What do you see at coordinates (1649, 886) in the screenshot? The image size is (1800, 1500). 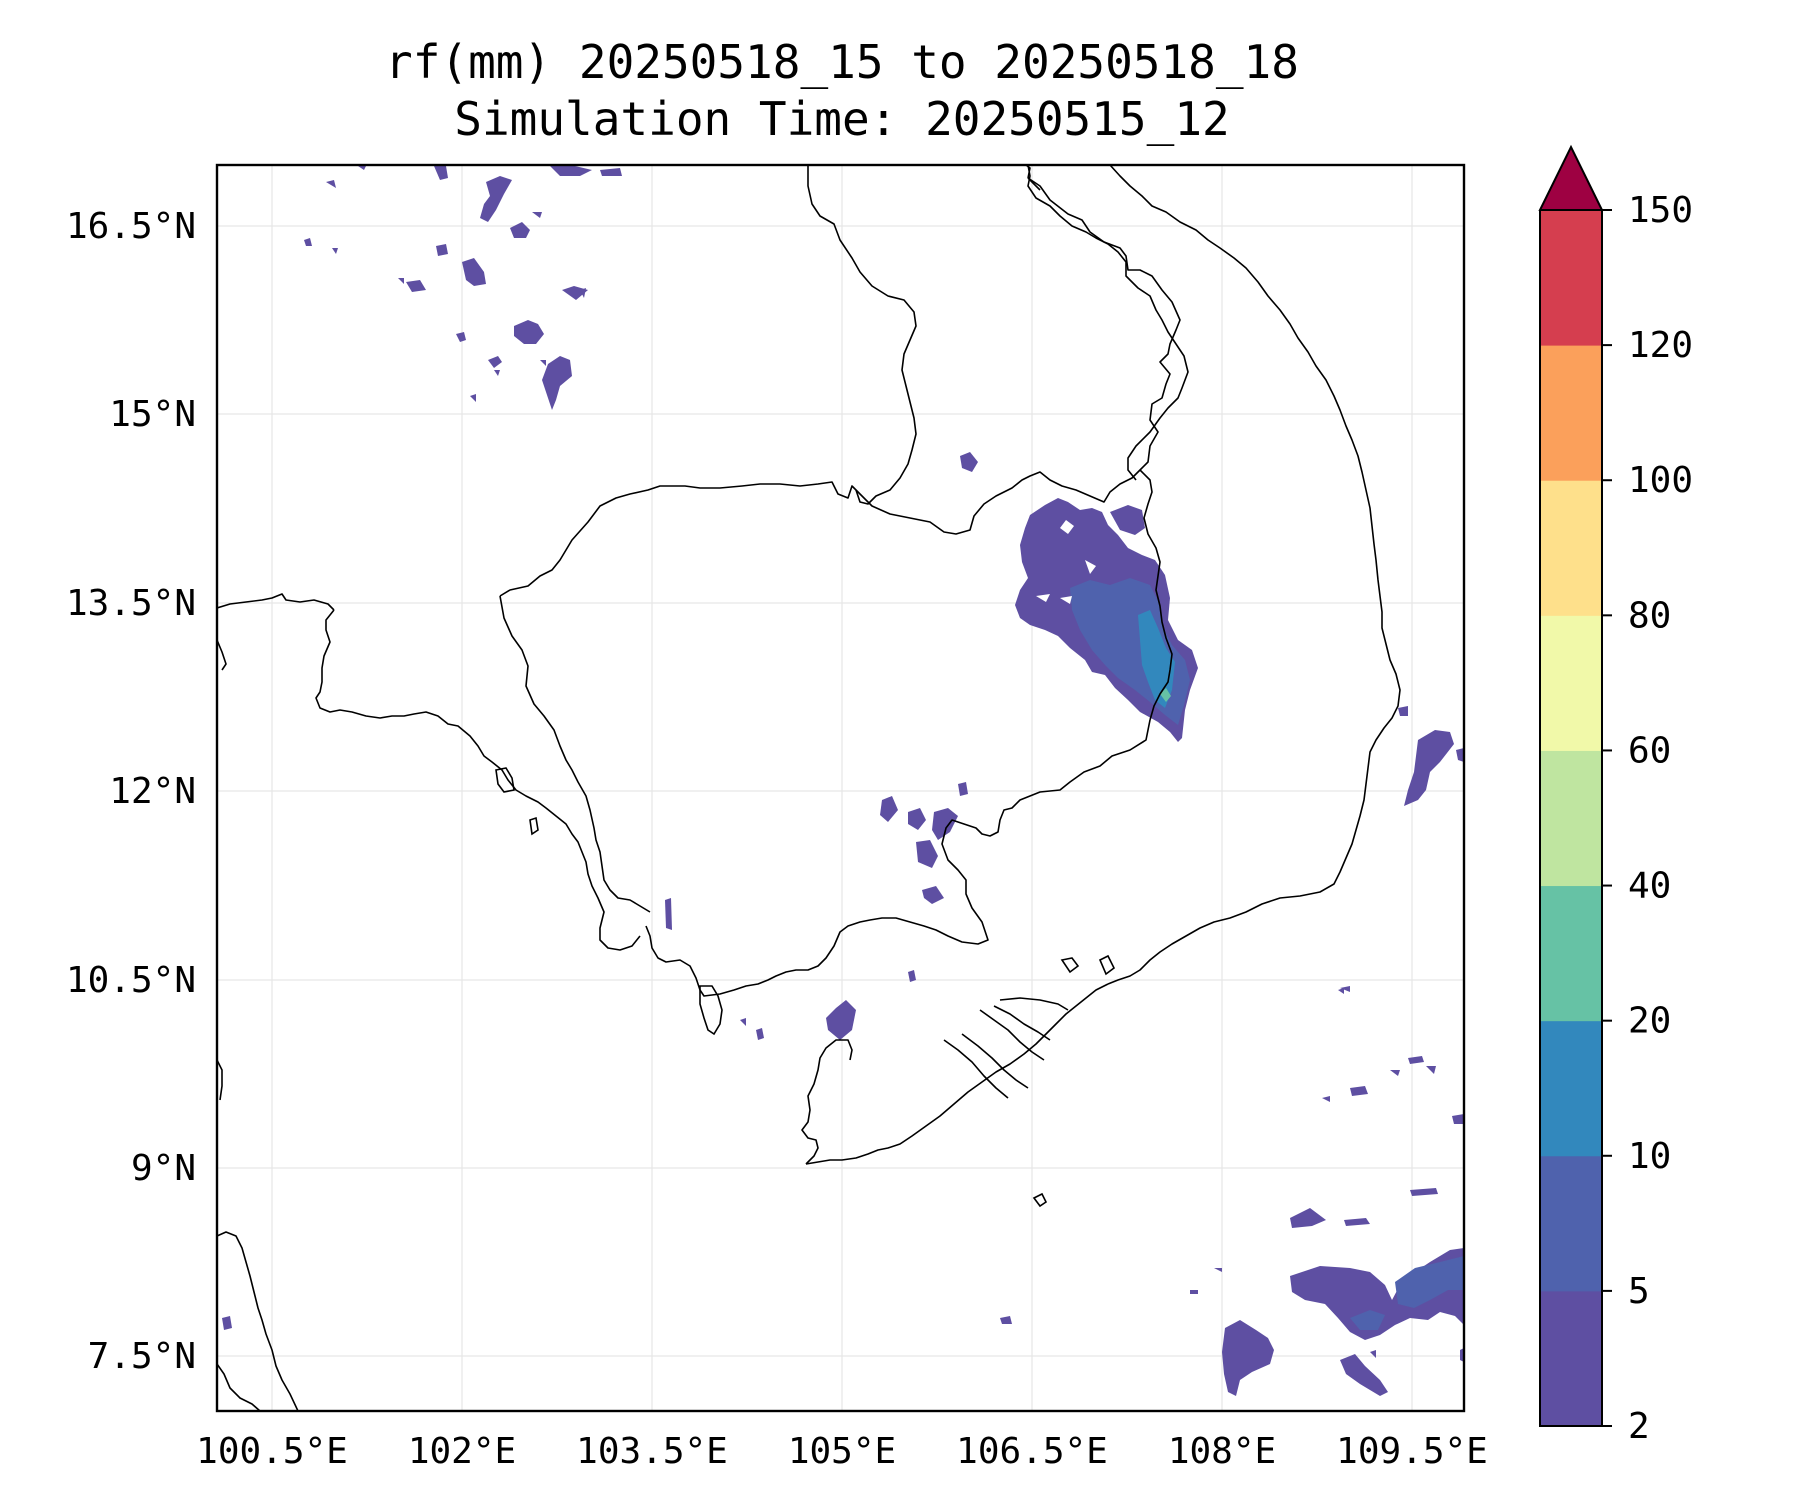 I see `colorbar-tick-label: 40` at bounding box center [1649, 886].